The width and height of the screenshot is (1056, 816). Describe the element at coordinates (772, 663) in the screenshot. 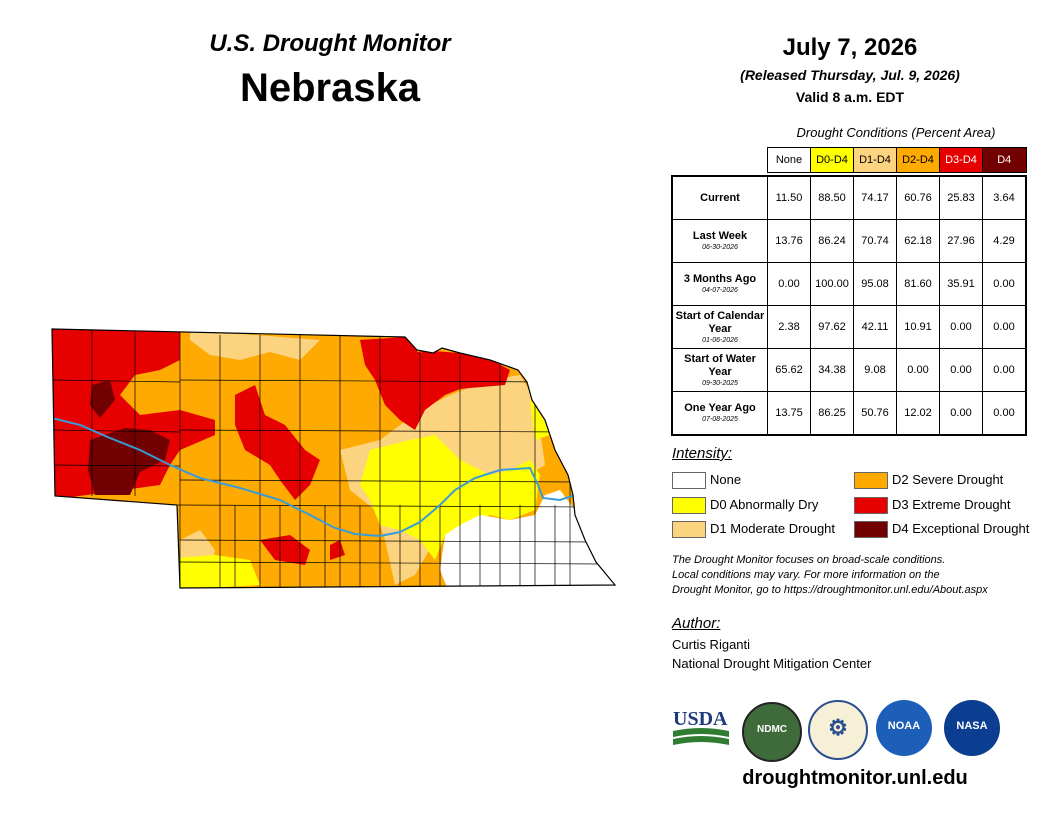

I see `author-organization: National Drought Mitigation Center` at that location.